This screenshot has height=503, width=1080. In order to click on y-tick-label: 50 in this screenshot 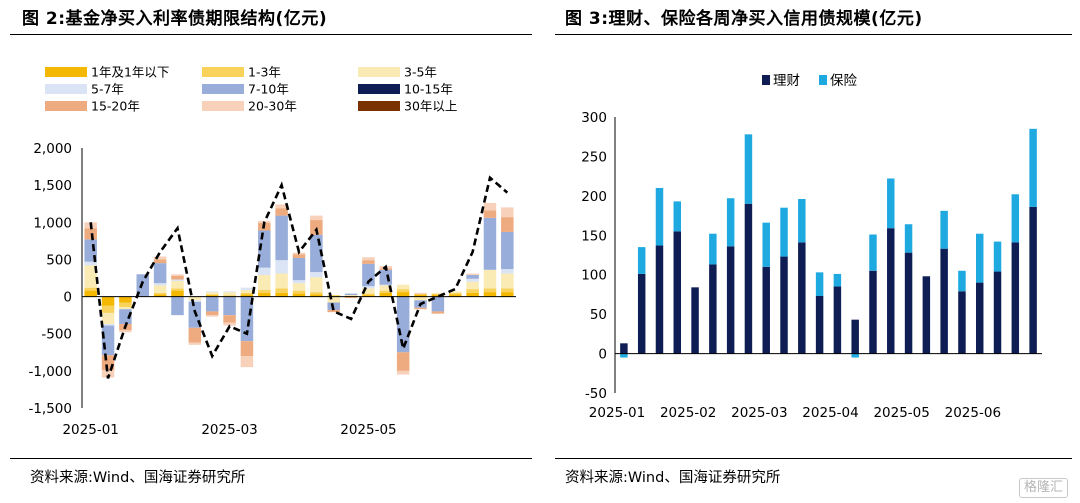, I will do `click(598, 315)`.